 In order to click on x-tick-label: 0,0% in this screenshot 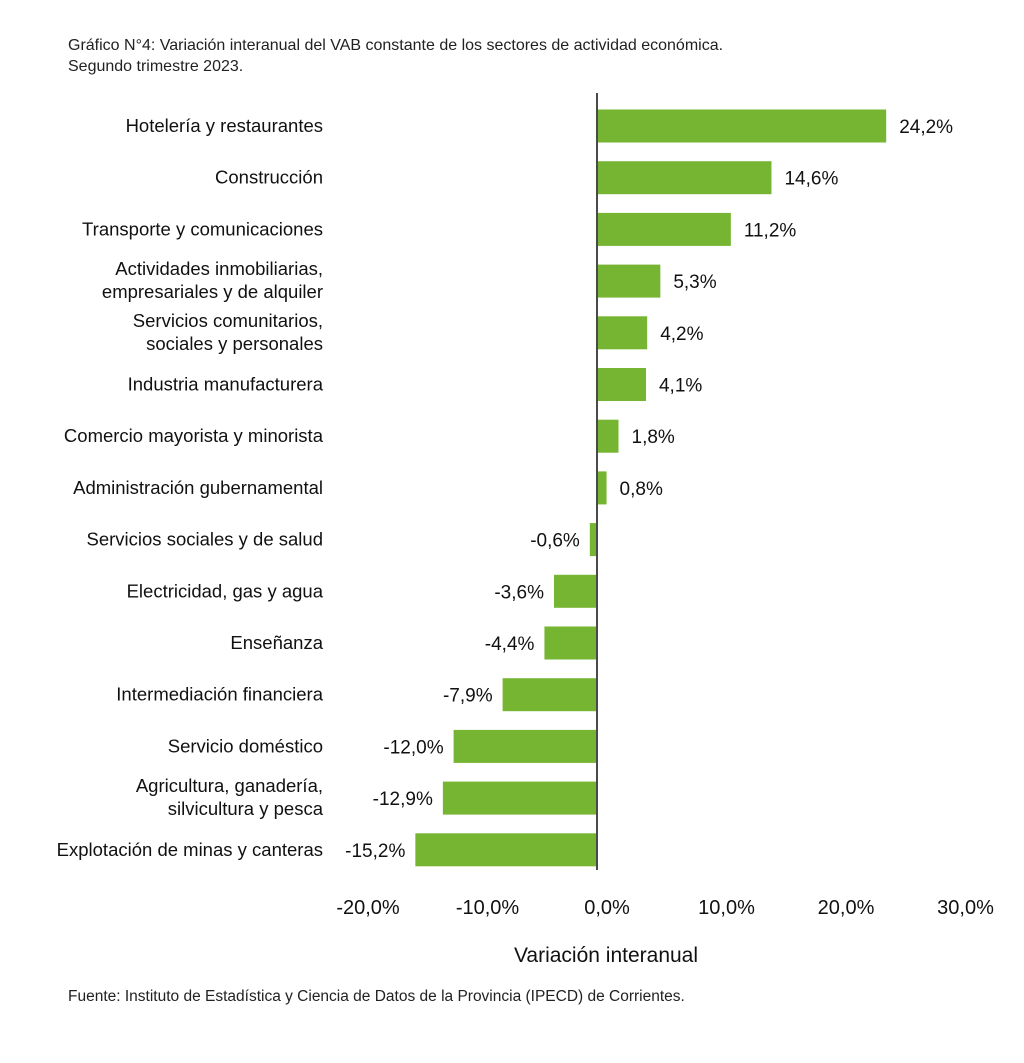, I will do `click(607, 908)`.